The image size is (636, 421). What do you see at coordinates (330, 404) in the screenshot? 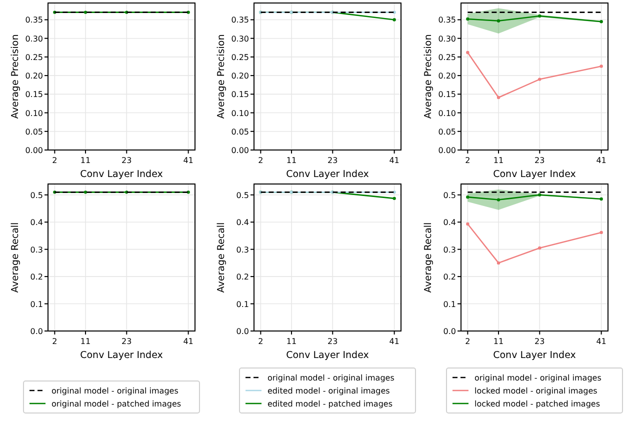
I see `legend-label: edited model - patched images` at bounding box center [330, 404].